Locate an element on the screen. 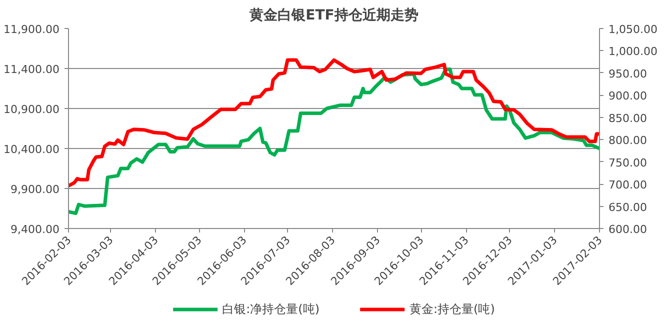 Image resolution: width=665 pixels, height=332 pixels. y-tick-label: 9,900.00 is located at coordinates (35, 189).